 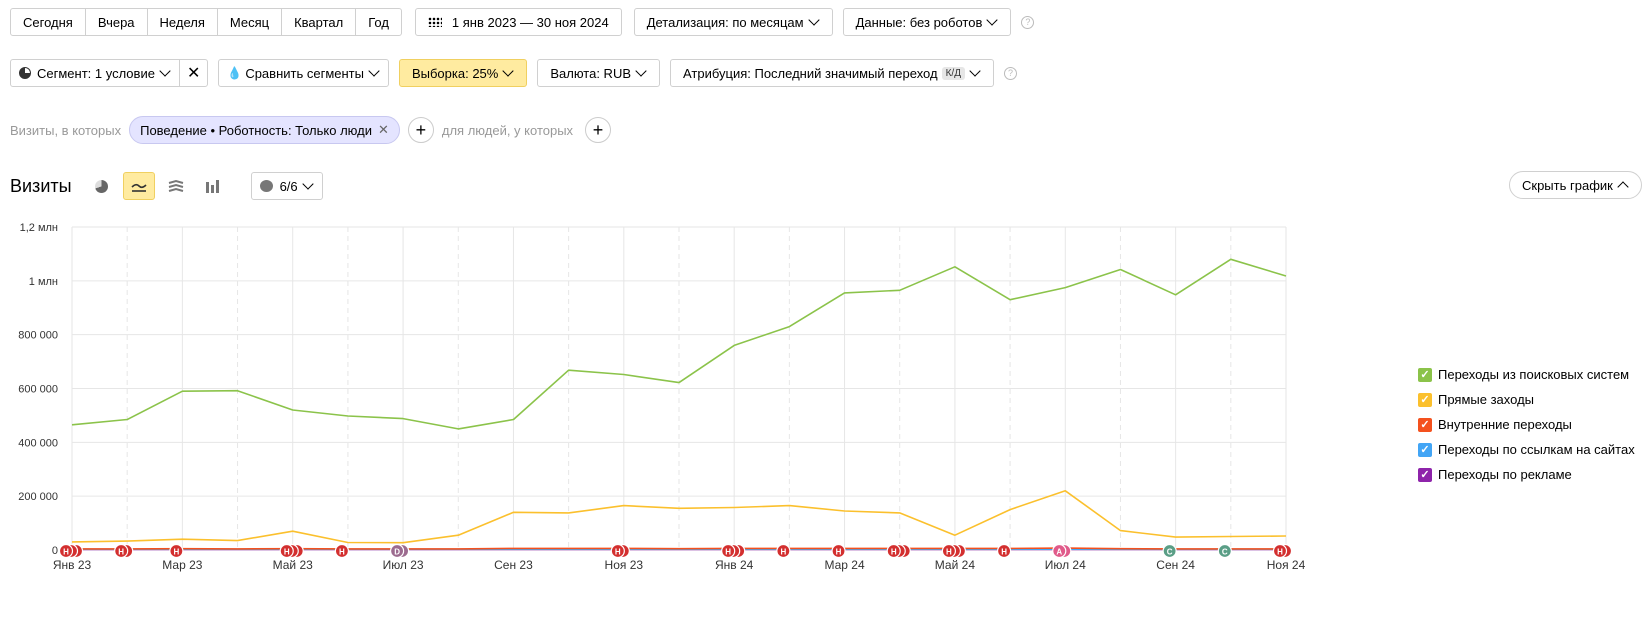 I want to click on data-dropdown: Данные: без роботов, so click(x=927, y=22).